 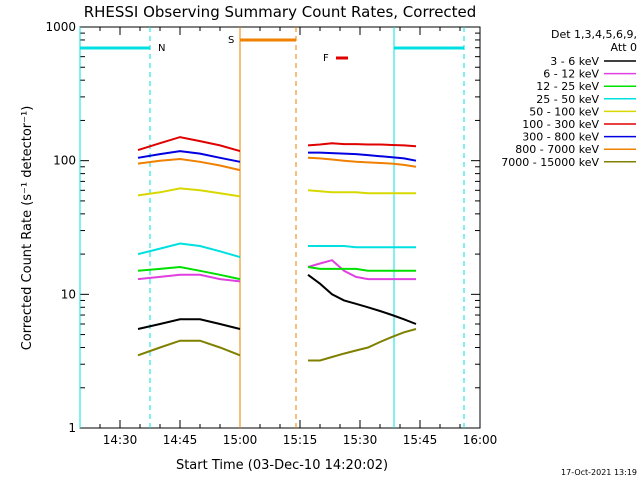 What do you see at coordinates (161, 48) in the screenshot?
I see `night-flag-label: N` at bounding box center [161, 48].